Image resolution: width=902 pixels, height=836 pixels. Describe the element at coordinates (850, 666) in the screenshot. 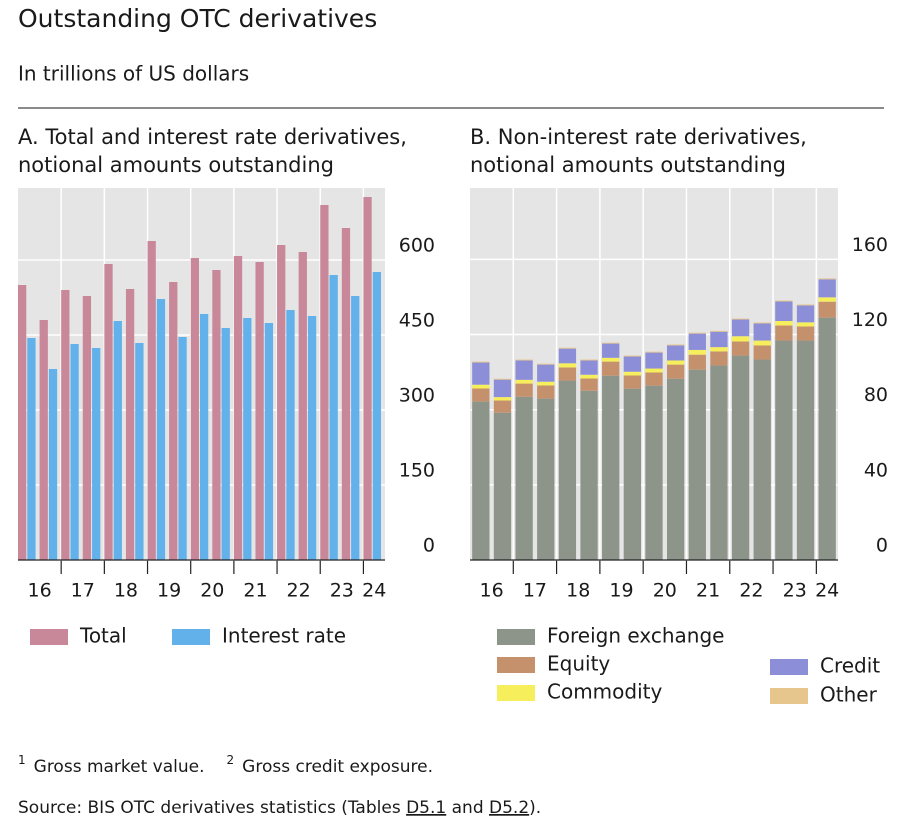

I see `legend-label: Credit` at that location.